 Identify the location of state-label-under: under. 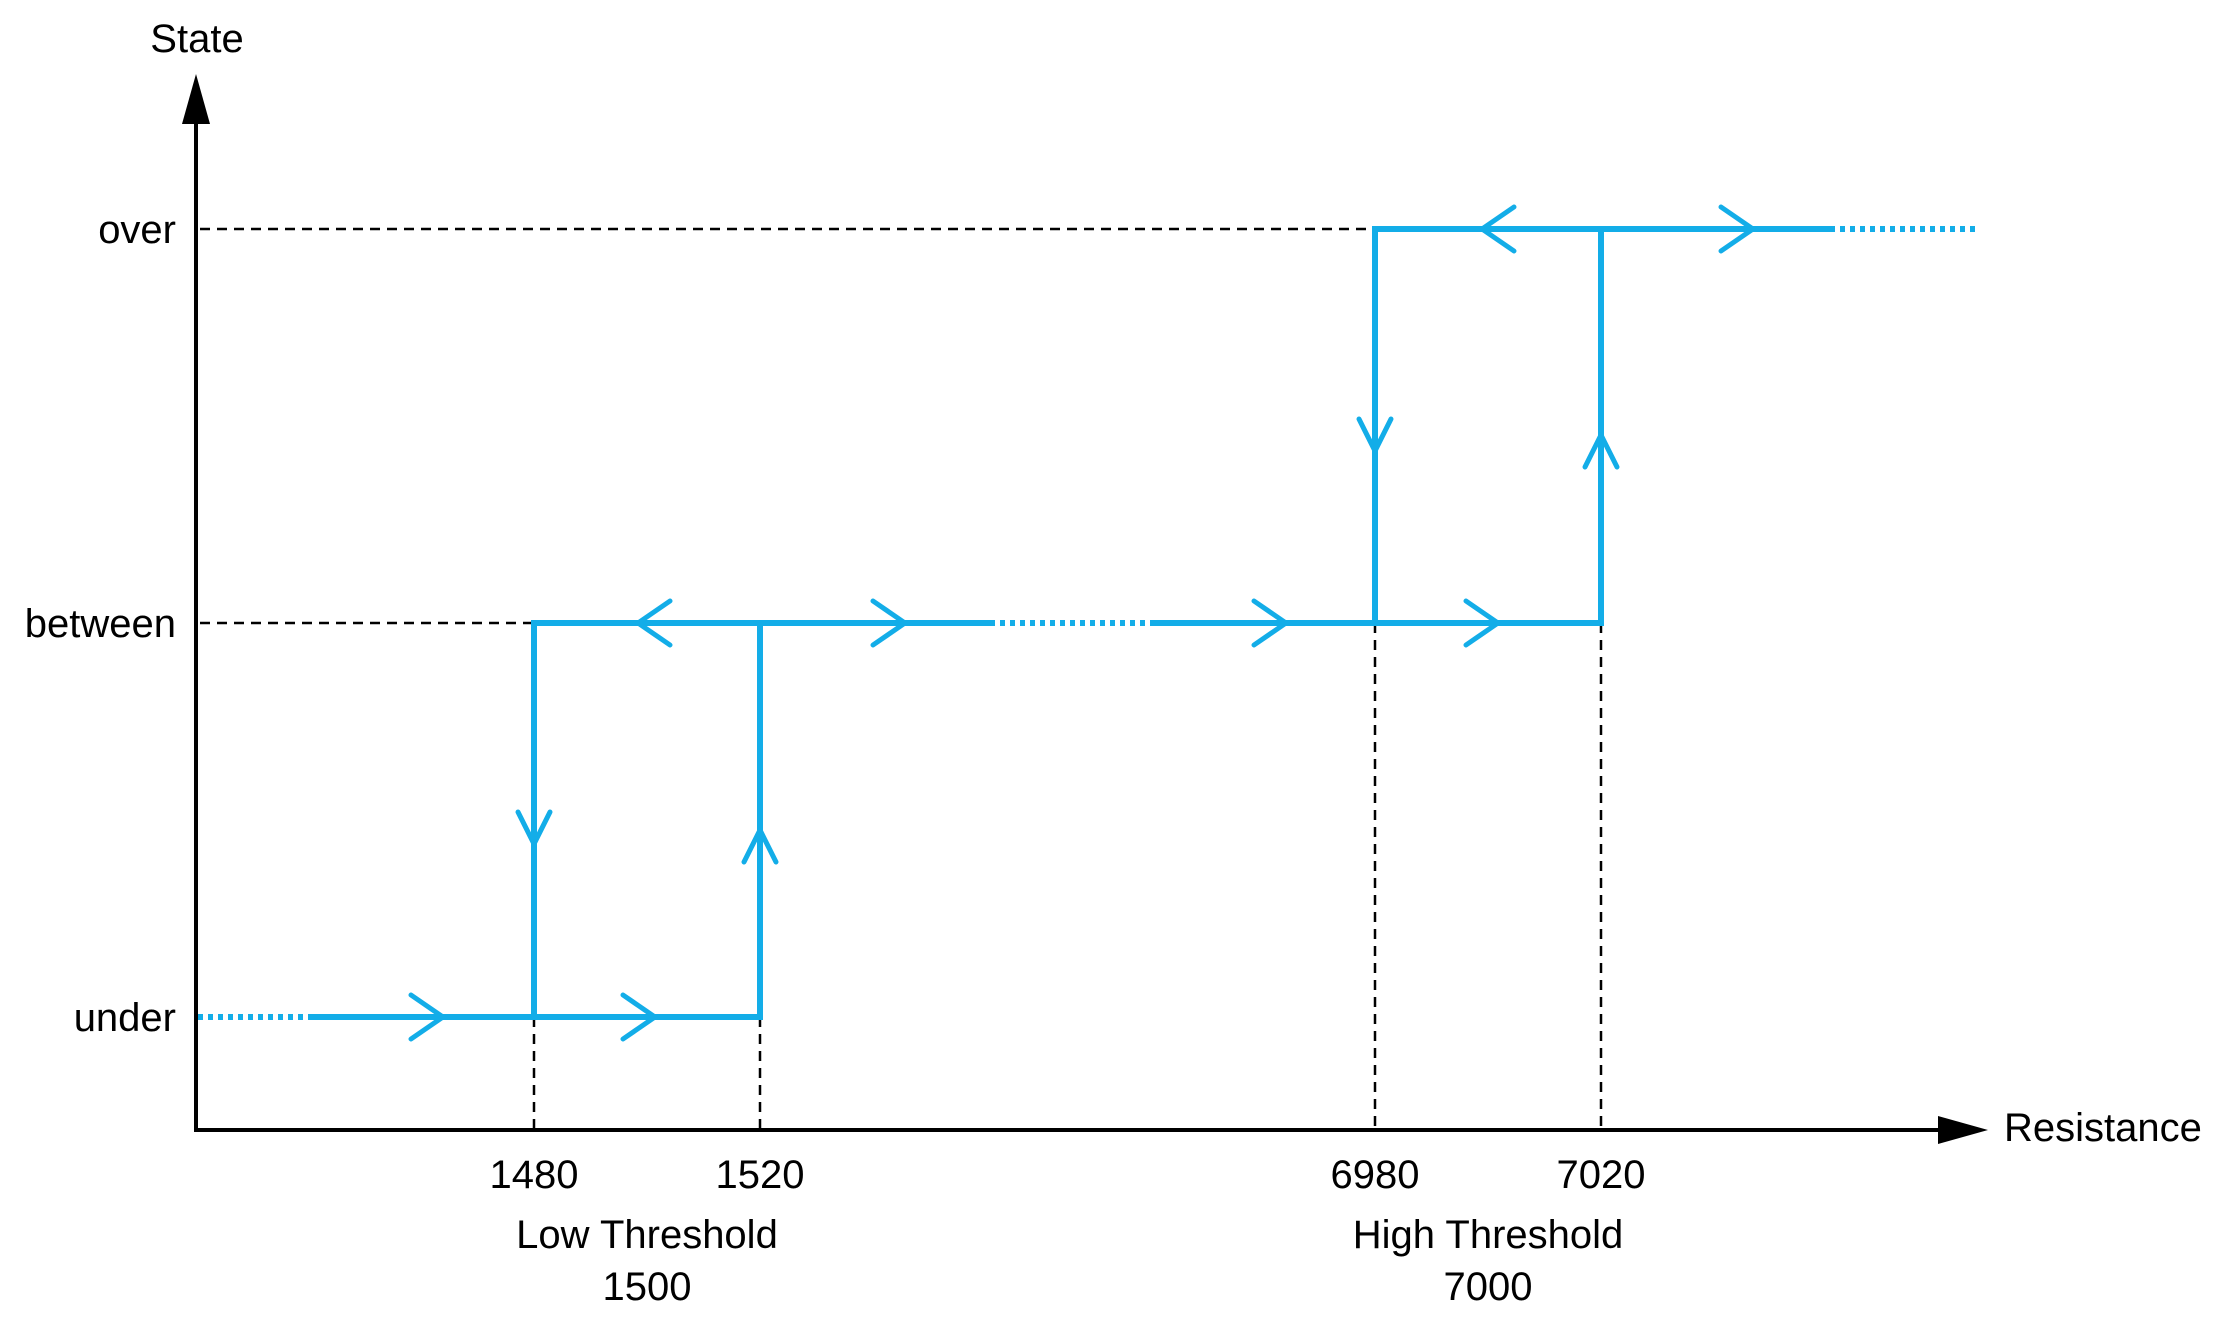
(125, 1018).